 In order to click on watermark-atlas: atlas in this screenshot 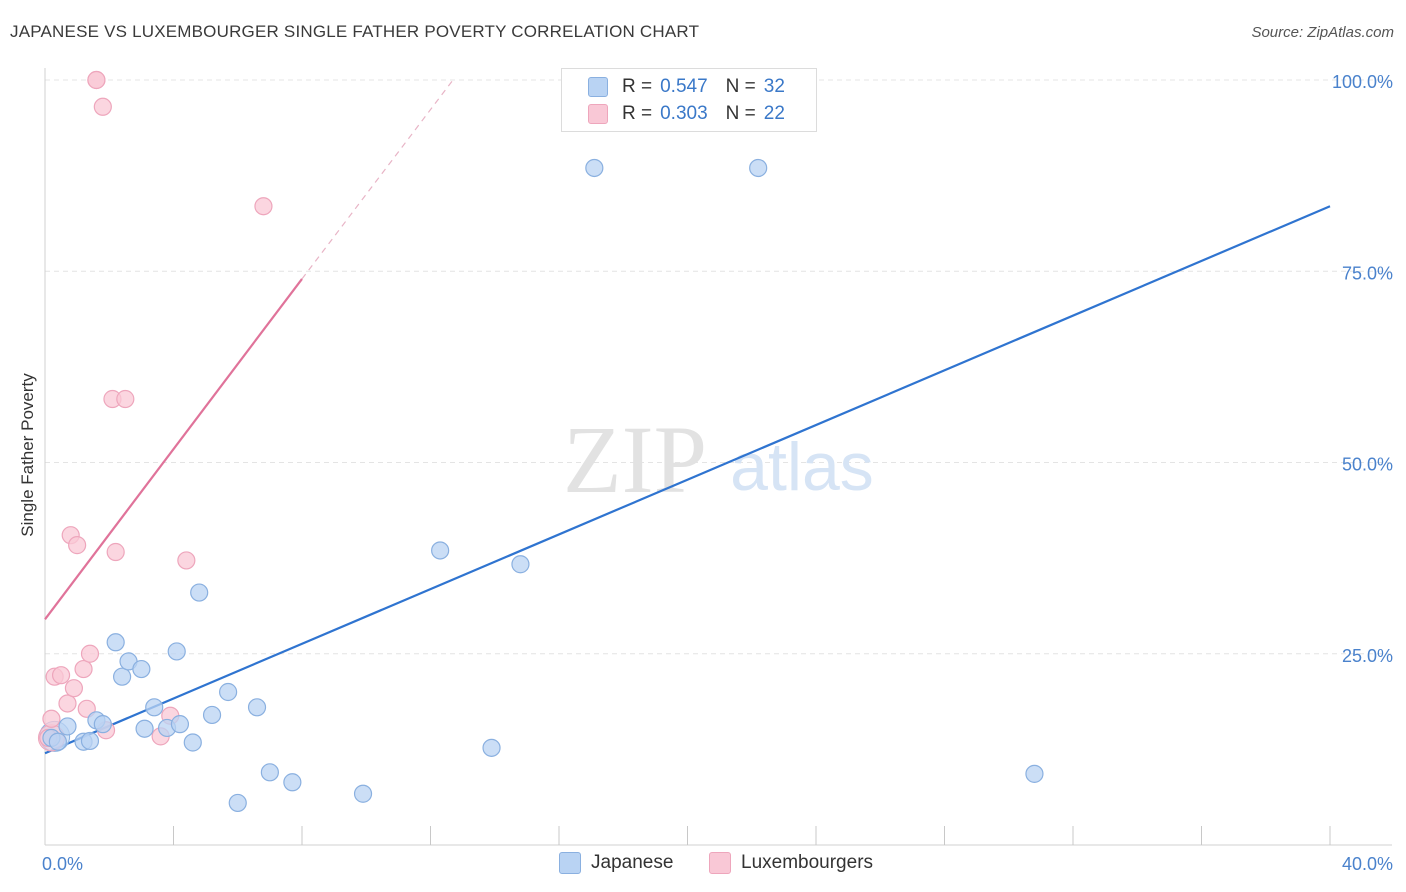, I will do `click(802, 467)`.